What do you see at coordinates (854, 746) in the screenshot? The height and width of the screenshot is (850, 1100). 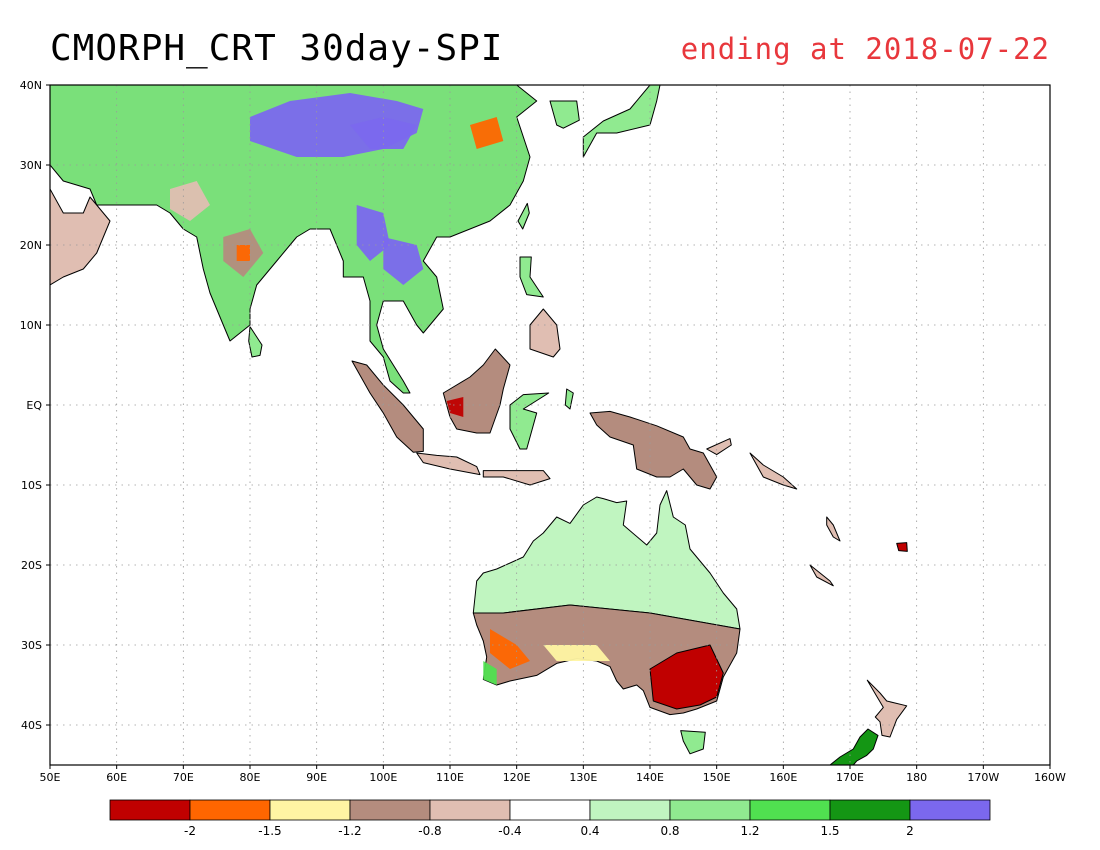 I see `region-nz-south` at bounding box center [854, 746].